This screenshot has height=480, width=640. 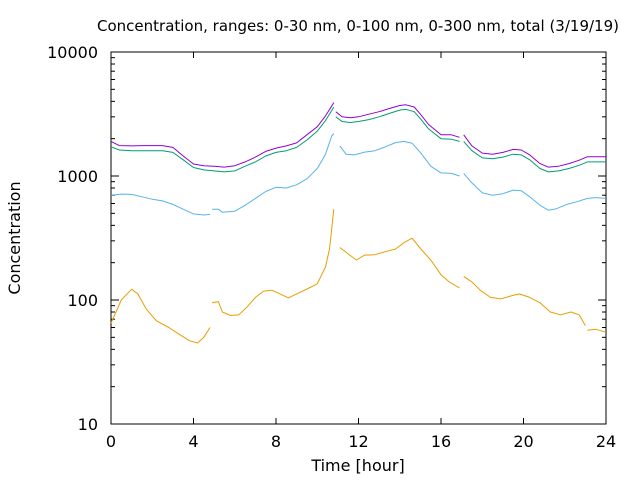 I want to click on x-tick-label: 4, so click(x=193, y=441).